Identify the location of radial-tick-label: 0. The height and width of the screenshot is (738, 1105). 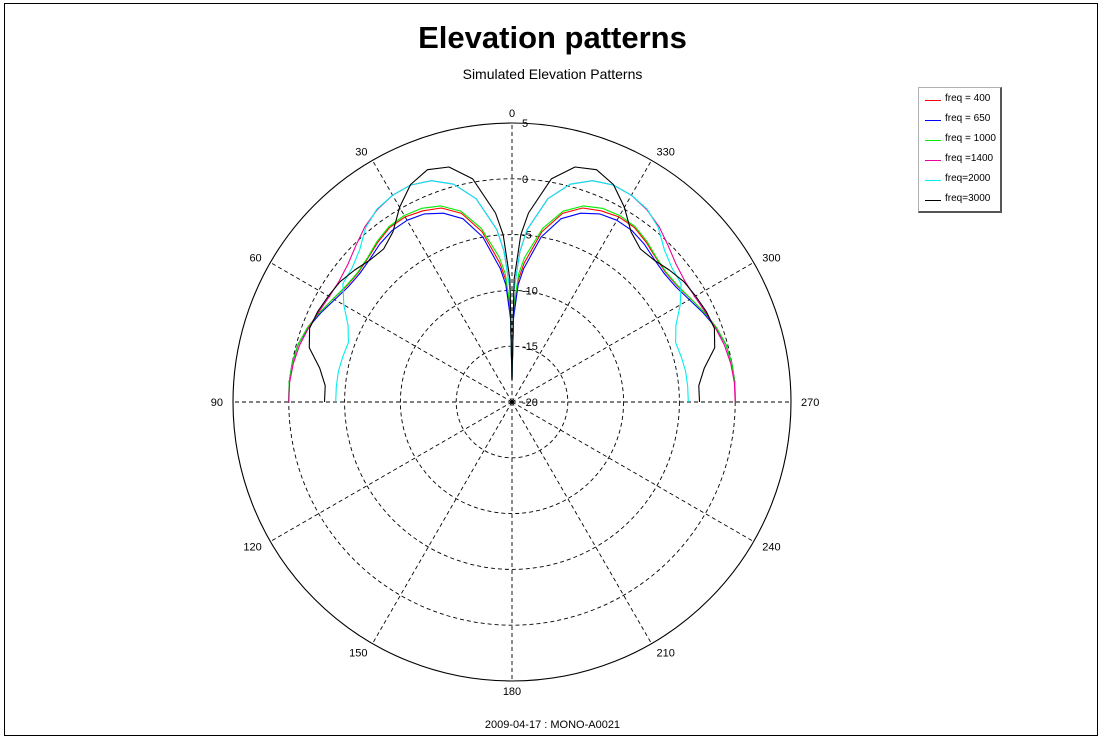
(525, 180).